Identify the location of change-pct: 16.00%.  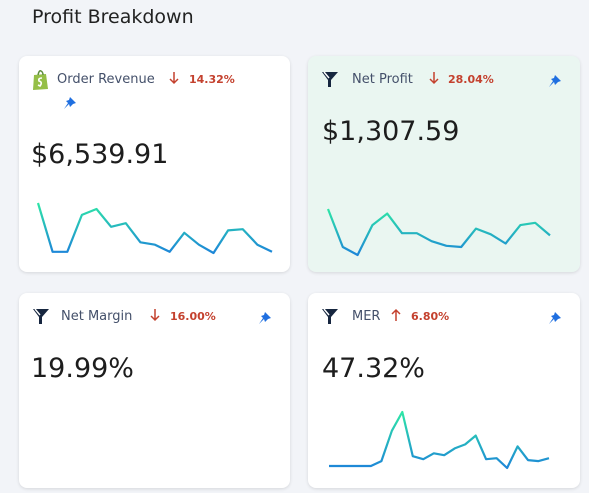
(193, 316).